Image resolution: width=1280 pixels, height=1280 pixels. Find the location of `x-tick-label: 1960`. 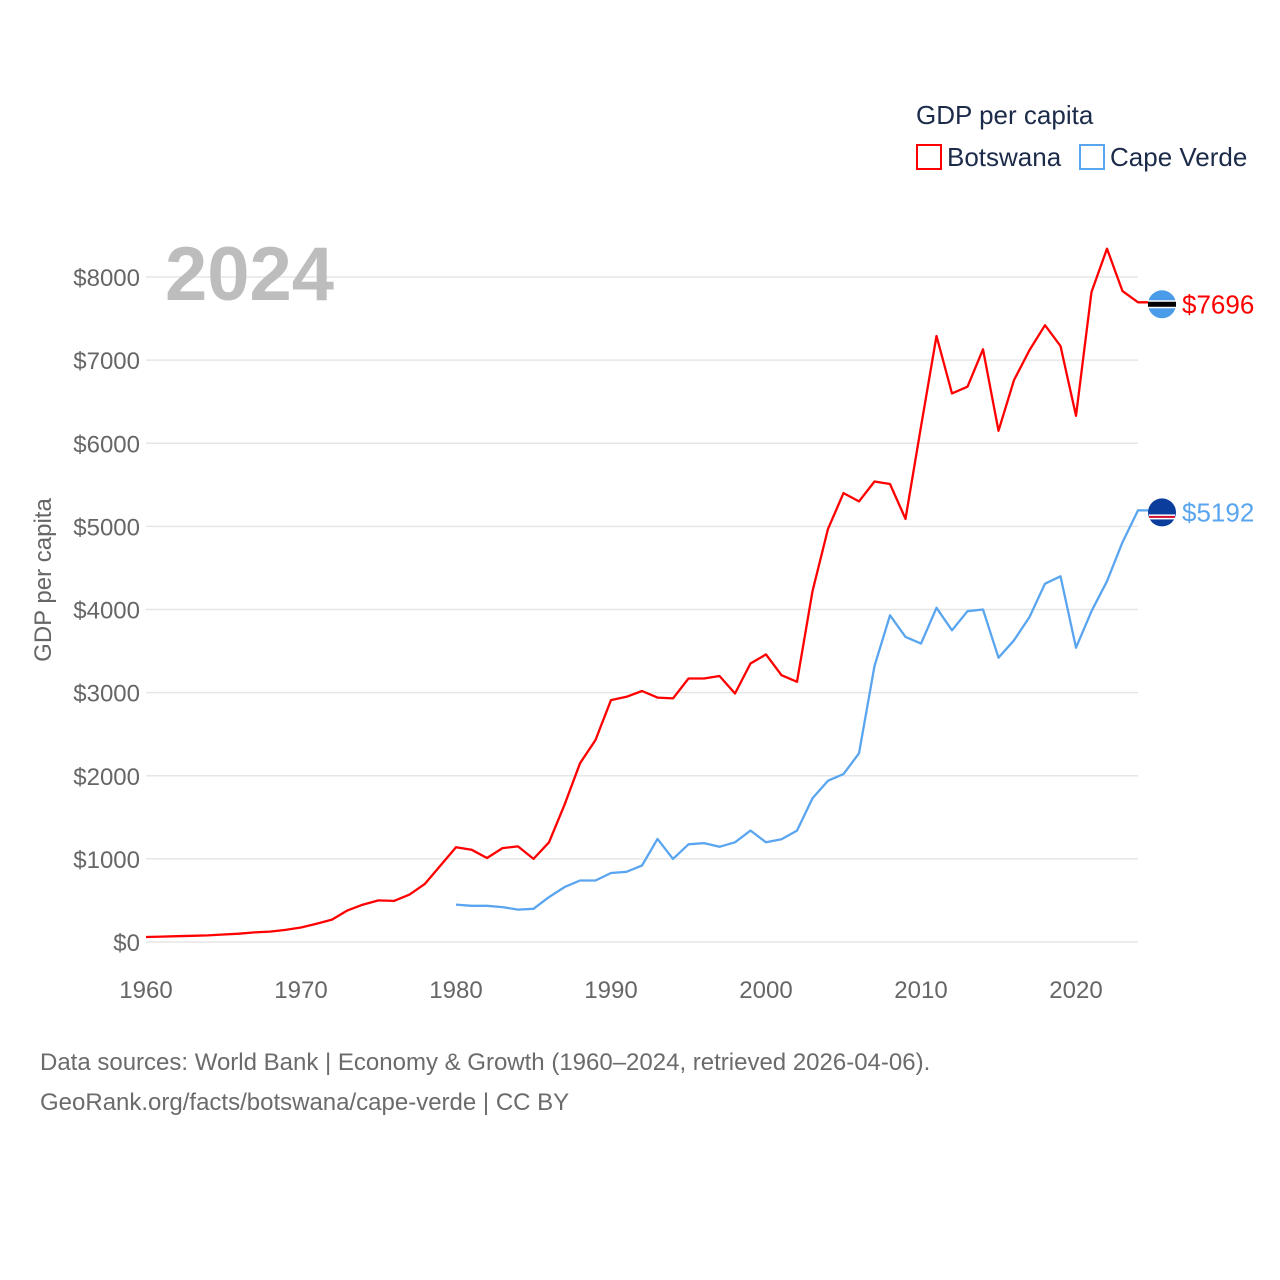

x-tick-label: 1960 is located at coordinates (145, 990).